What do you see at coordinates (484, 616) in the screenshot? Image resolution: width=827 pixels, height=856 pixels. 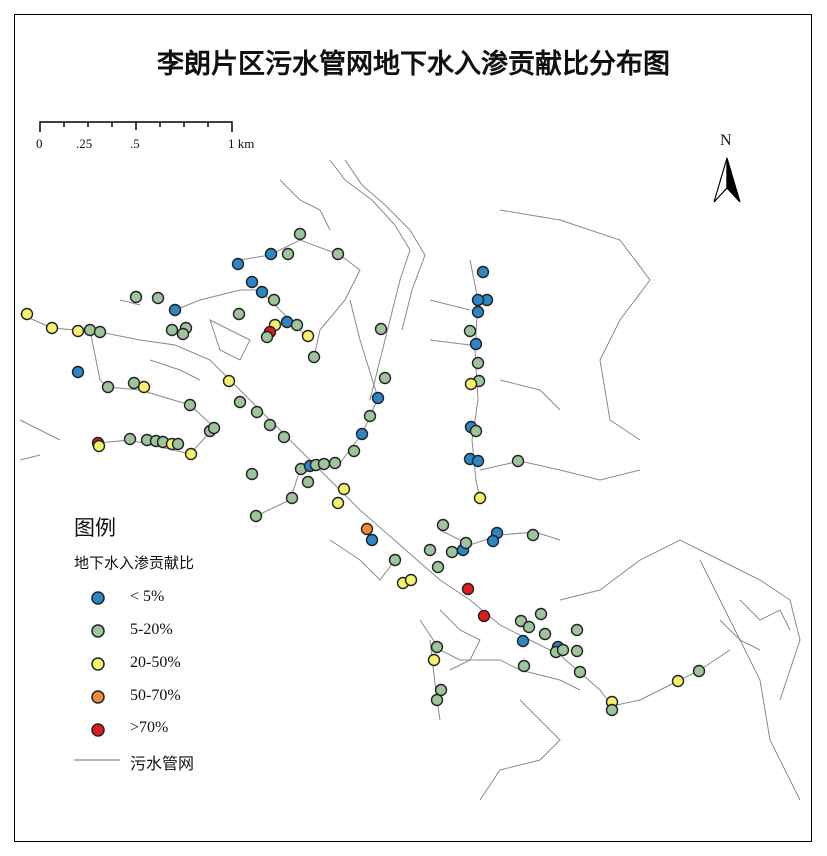 I see `point-gt70` at bounding box center [484, 616].